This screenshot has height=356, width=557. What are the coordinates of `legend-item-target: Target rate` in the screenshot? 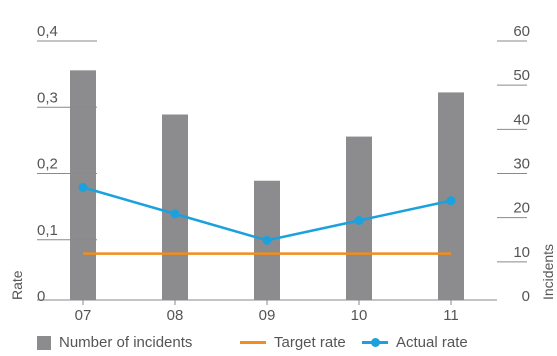 It's located at (293, 342).